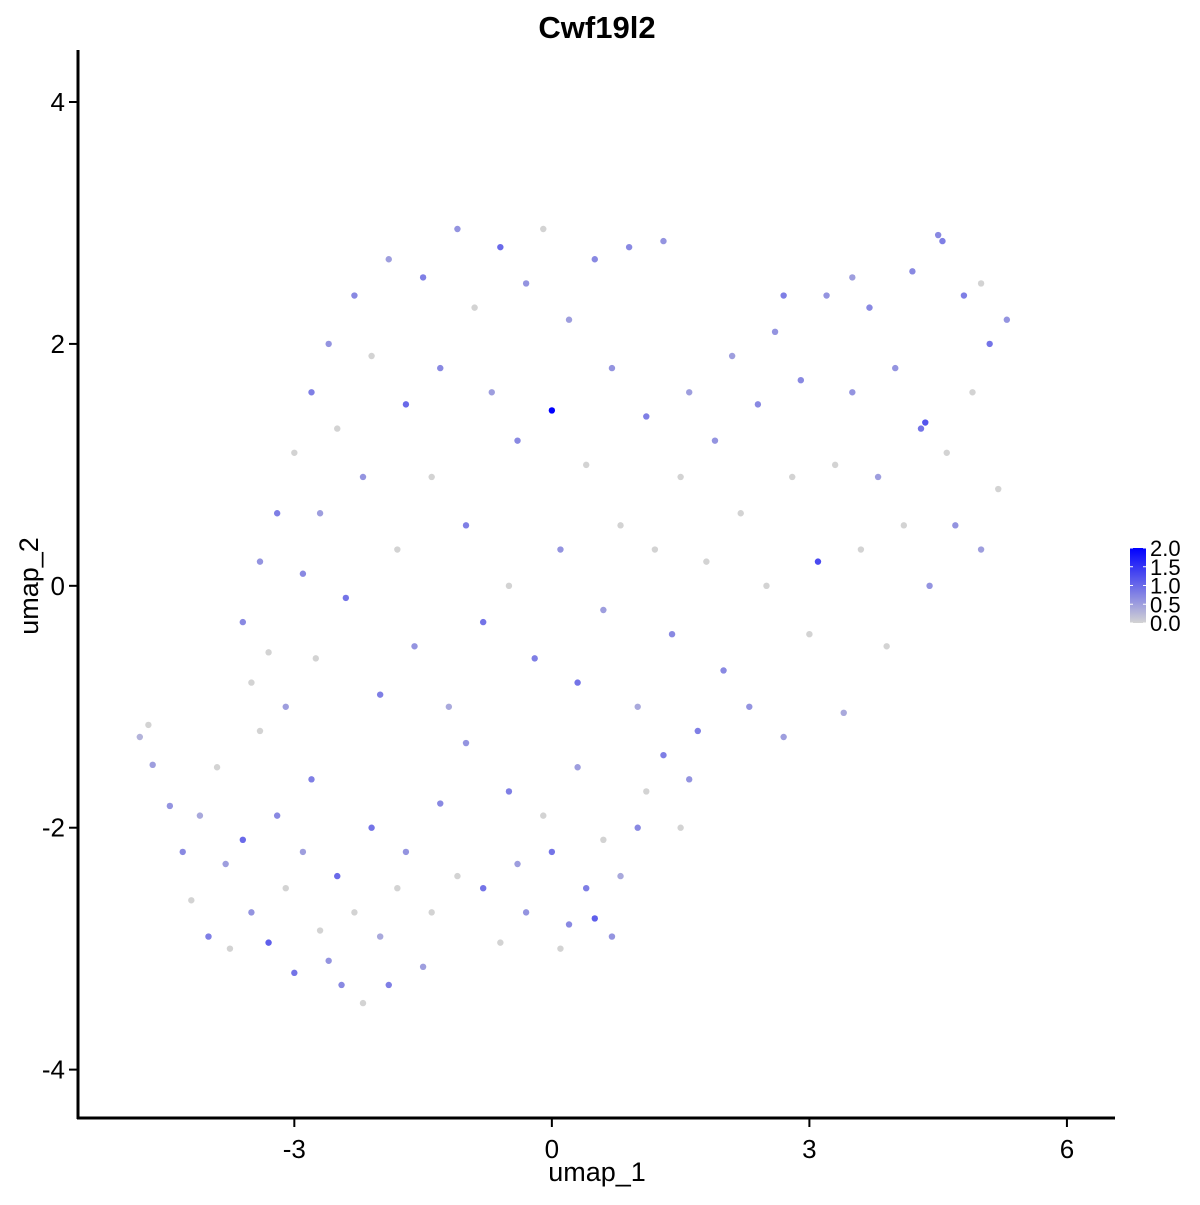  What do you see at coordinates (1165, 604) in the screenshot?
I see `colorbar-label: 0.5` at bounding box center [1165, 604].